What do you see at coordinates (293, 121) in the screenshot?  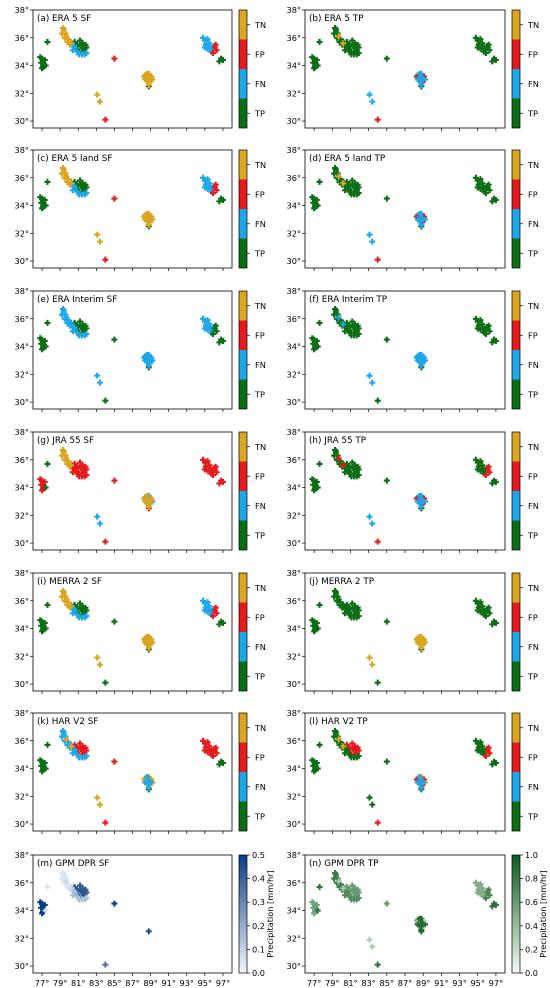 I see `y-tick-label: 30°` at bounding box center [293, 121].